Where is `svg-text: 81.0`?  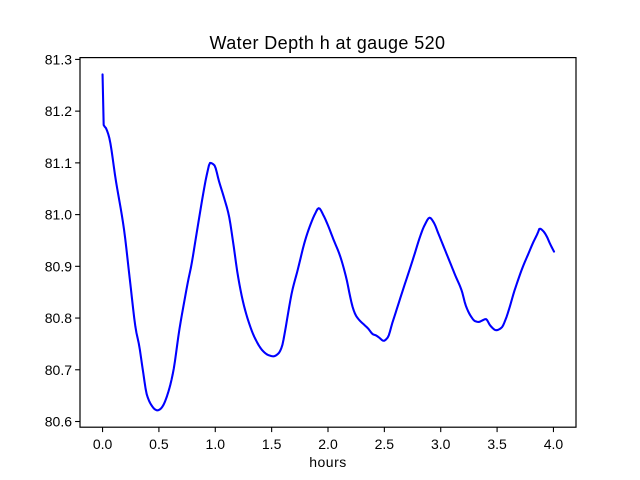 svg-text: 81.0 is located at coordinates (58, 215).